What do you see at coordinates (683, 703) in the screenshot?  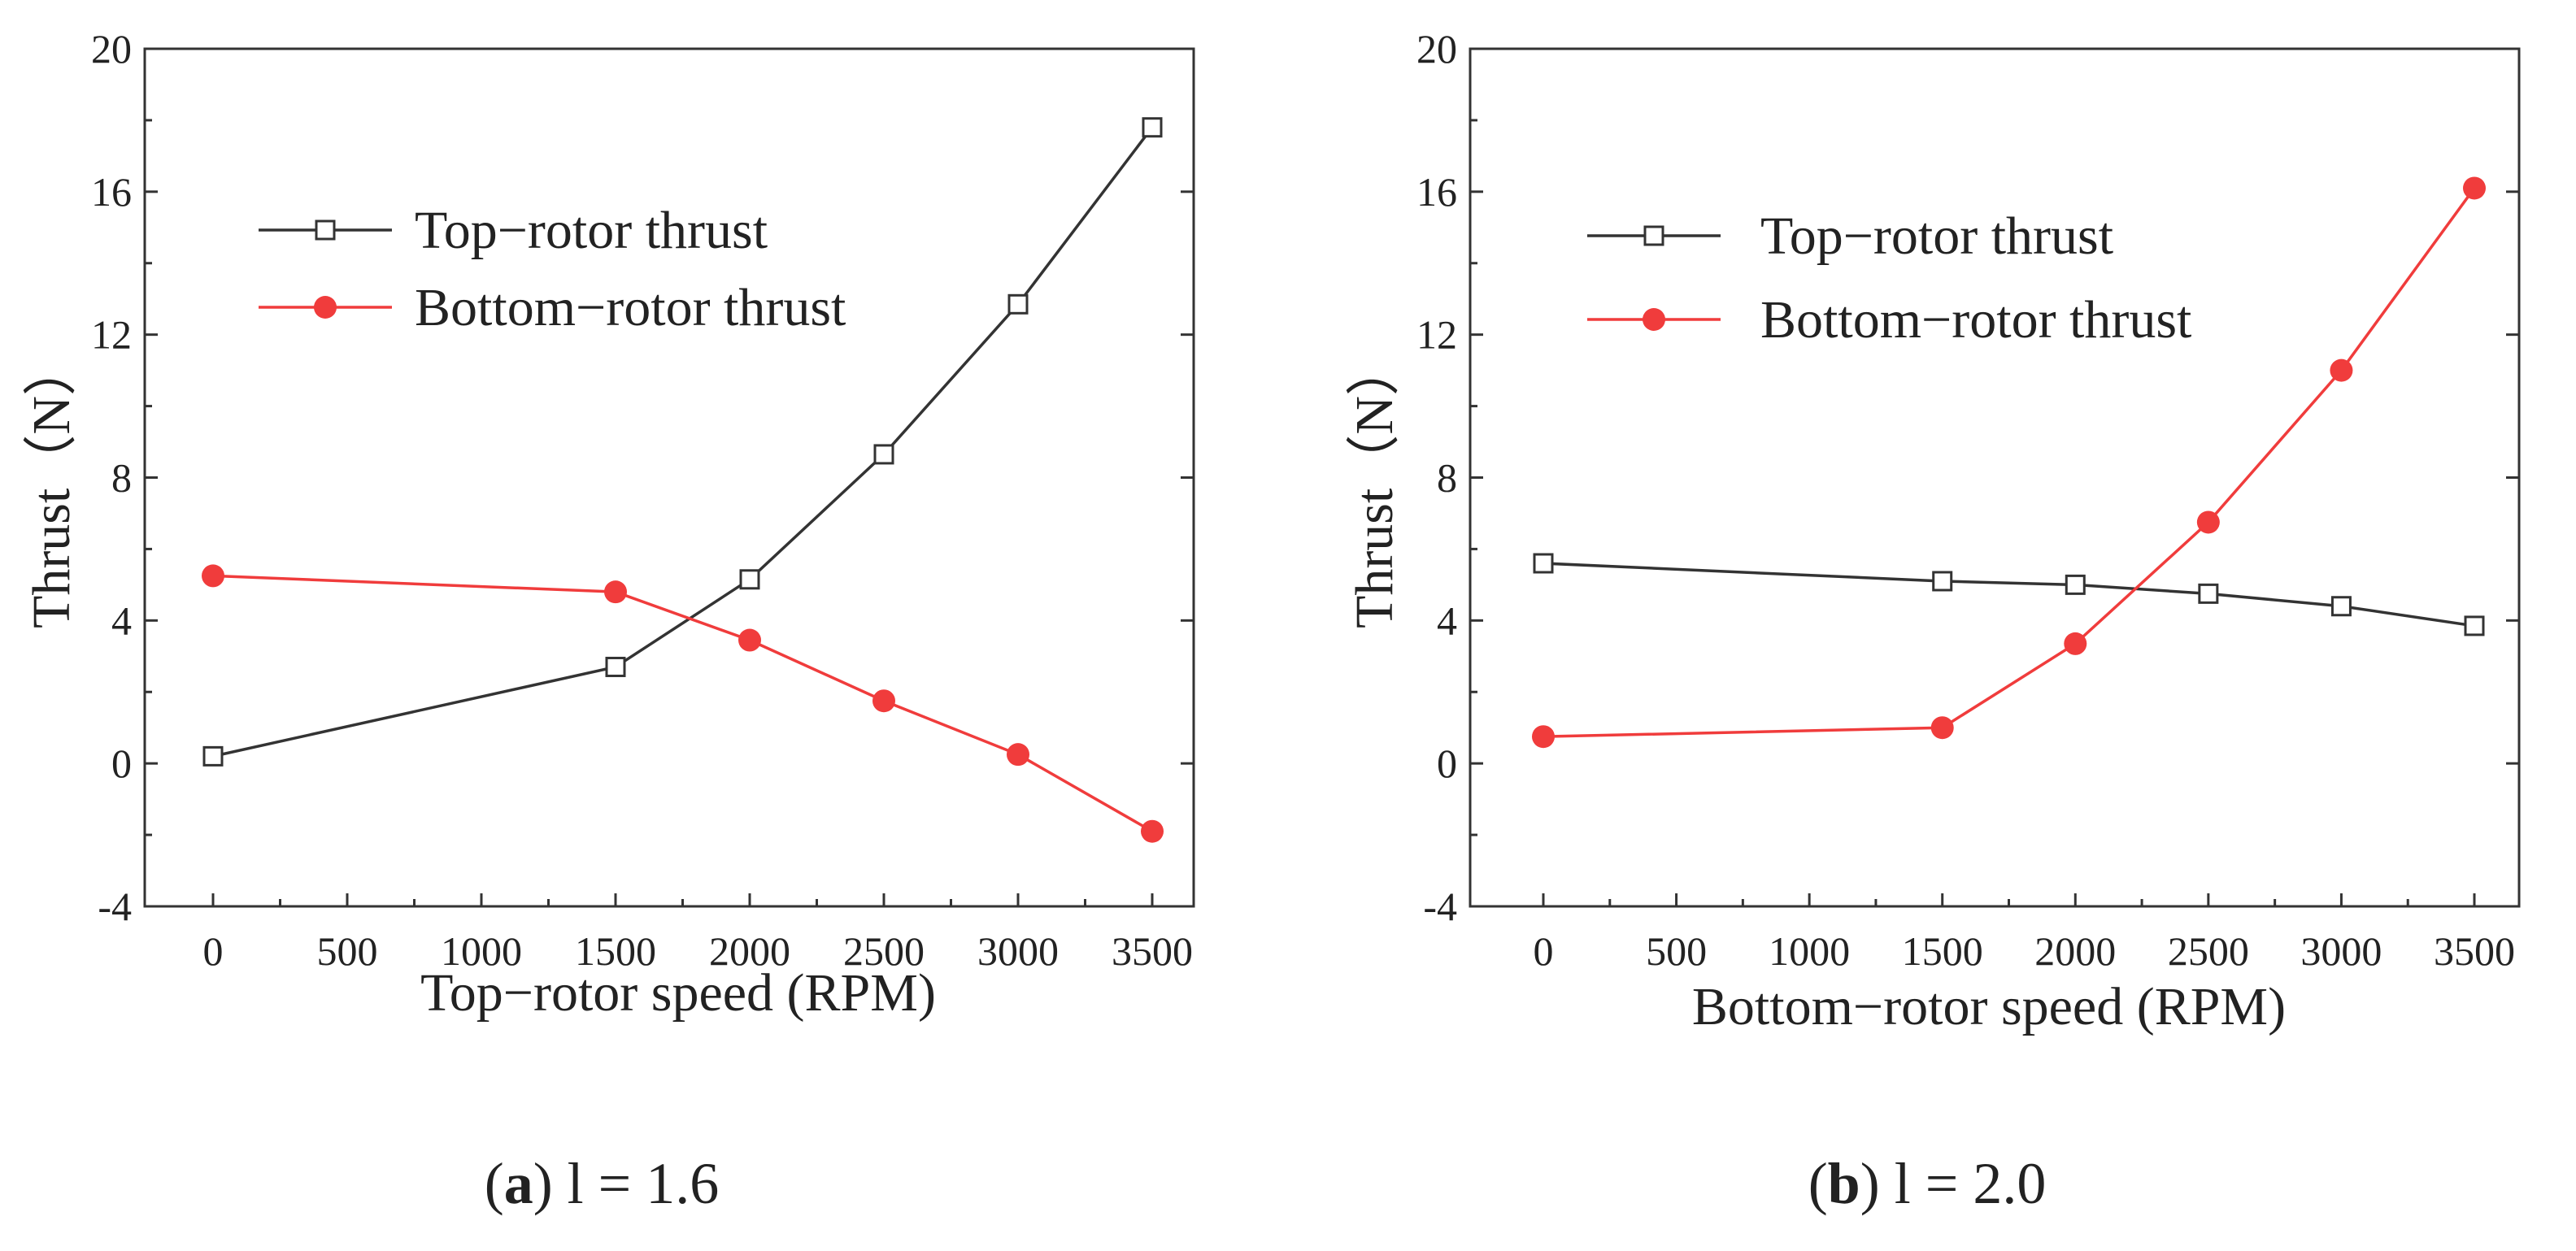 I see `series-line-bottom-rotor` at bounding box center [683, 703].